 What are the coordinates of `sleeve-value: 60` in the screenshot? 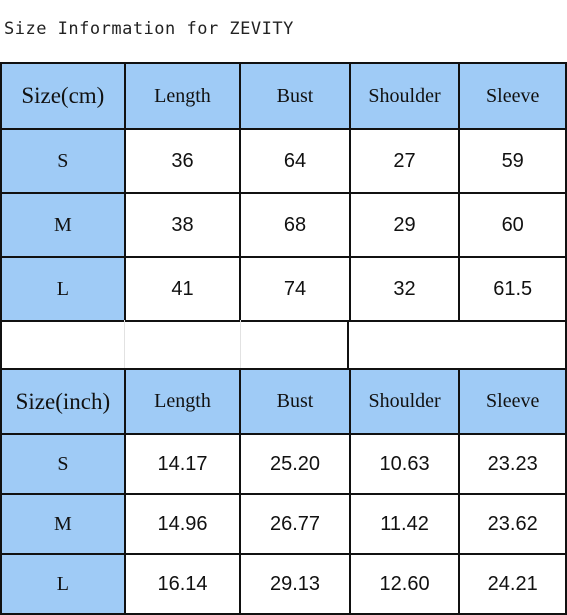 It's located at (512, 225).